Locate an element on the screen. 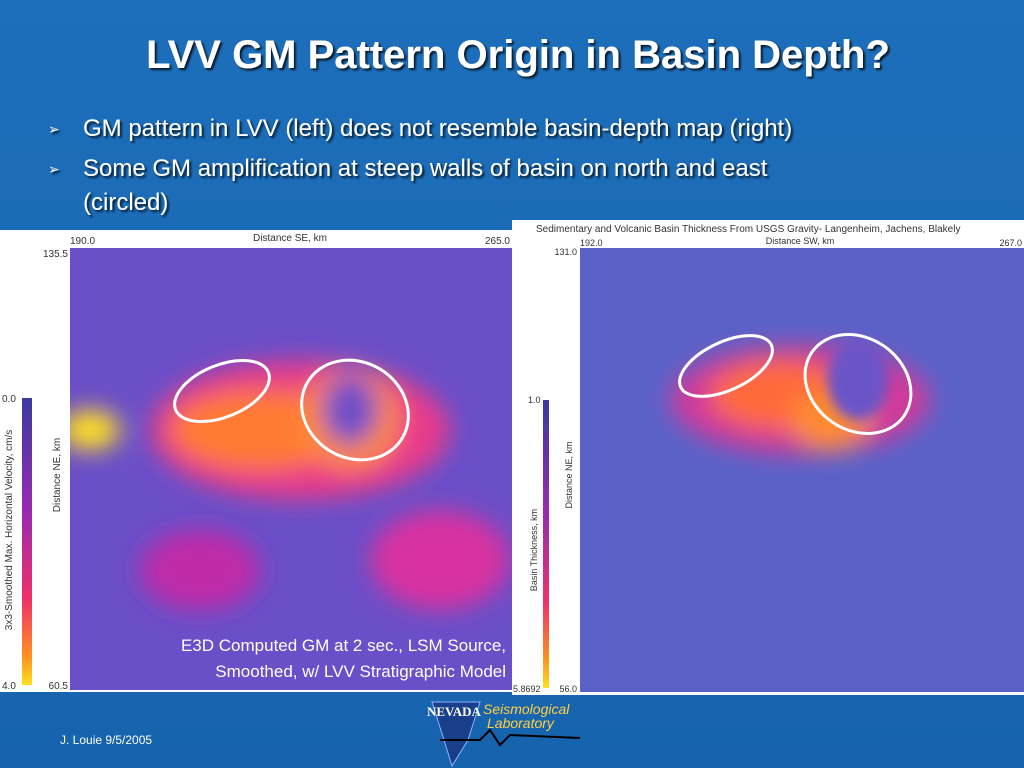  colorbar-label: Basin Thickness, km is located at coordinates (534, 550).